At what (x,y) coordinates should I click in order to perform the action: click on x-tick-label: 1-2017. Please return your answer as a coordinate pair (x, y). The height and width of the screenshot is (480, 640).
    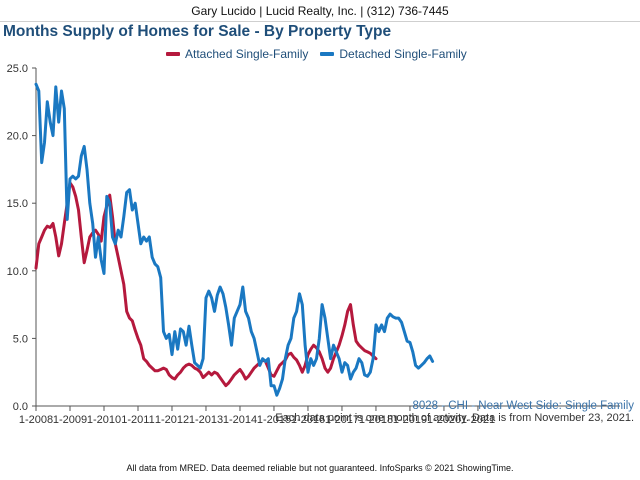
    Looking at the image, I should click on (342, 420).